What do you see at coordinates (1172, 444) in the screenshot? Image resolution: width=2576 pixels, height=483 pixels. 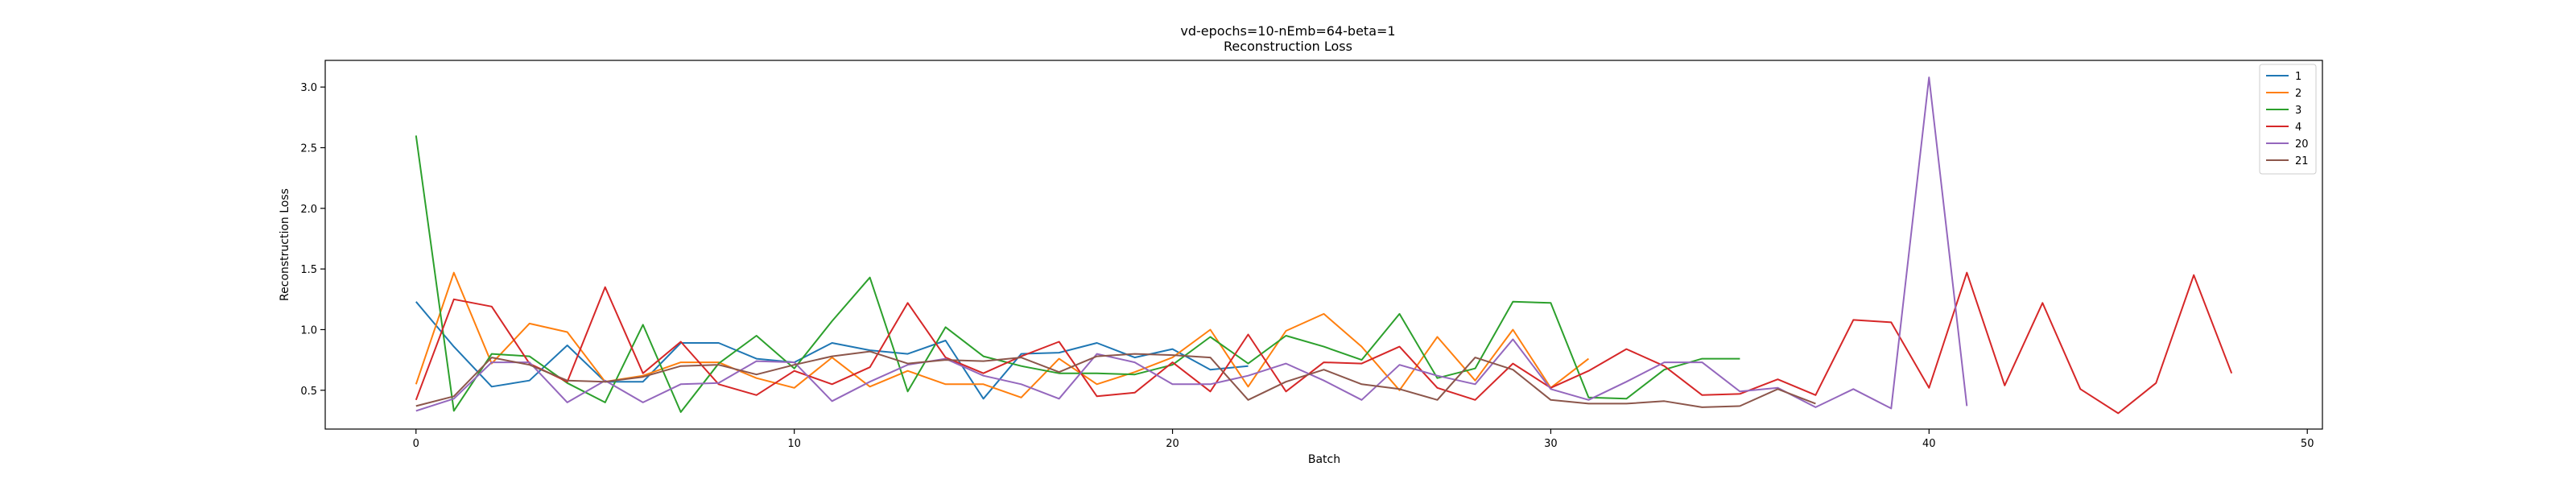 I see `x-tick-label: 20` at bounding box center [1172, 444].